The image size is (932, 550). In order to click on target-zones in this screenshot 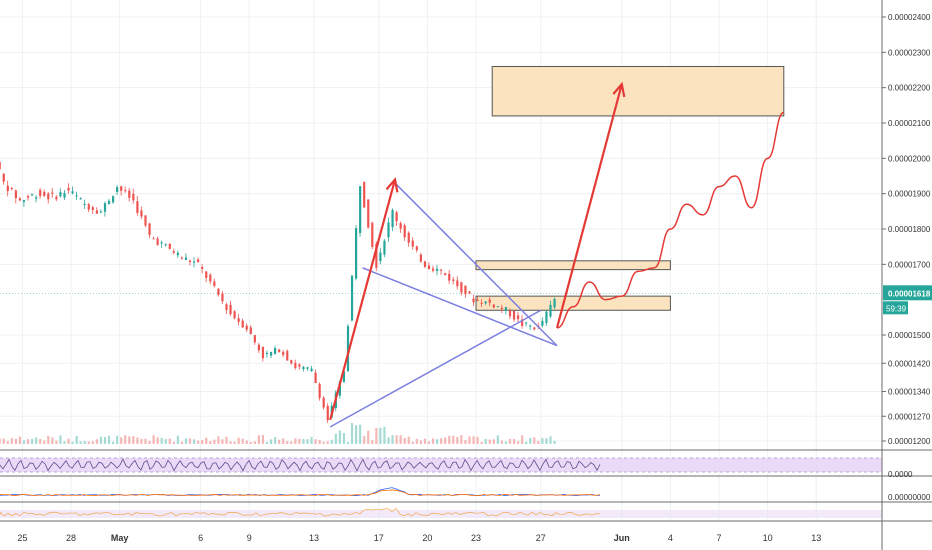, I will do `click(630, 188)`.